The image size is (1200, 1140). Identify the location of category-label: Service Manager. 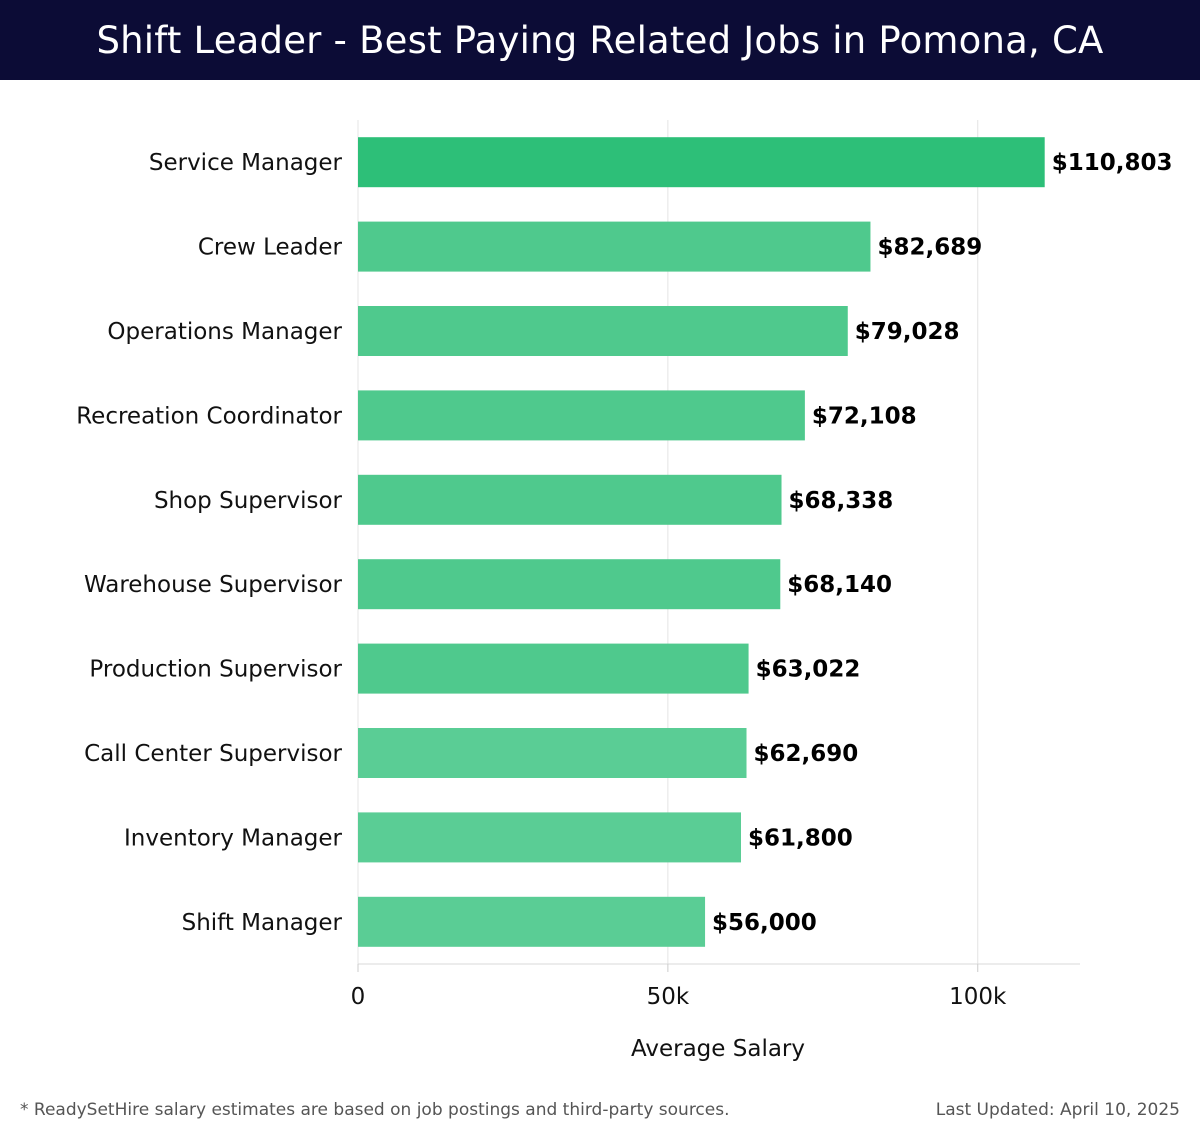
(246, 163).